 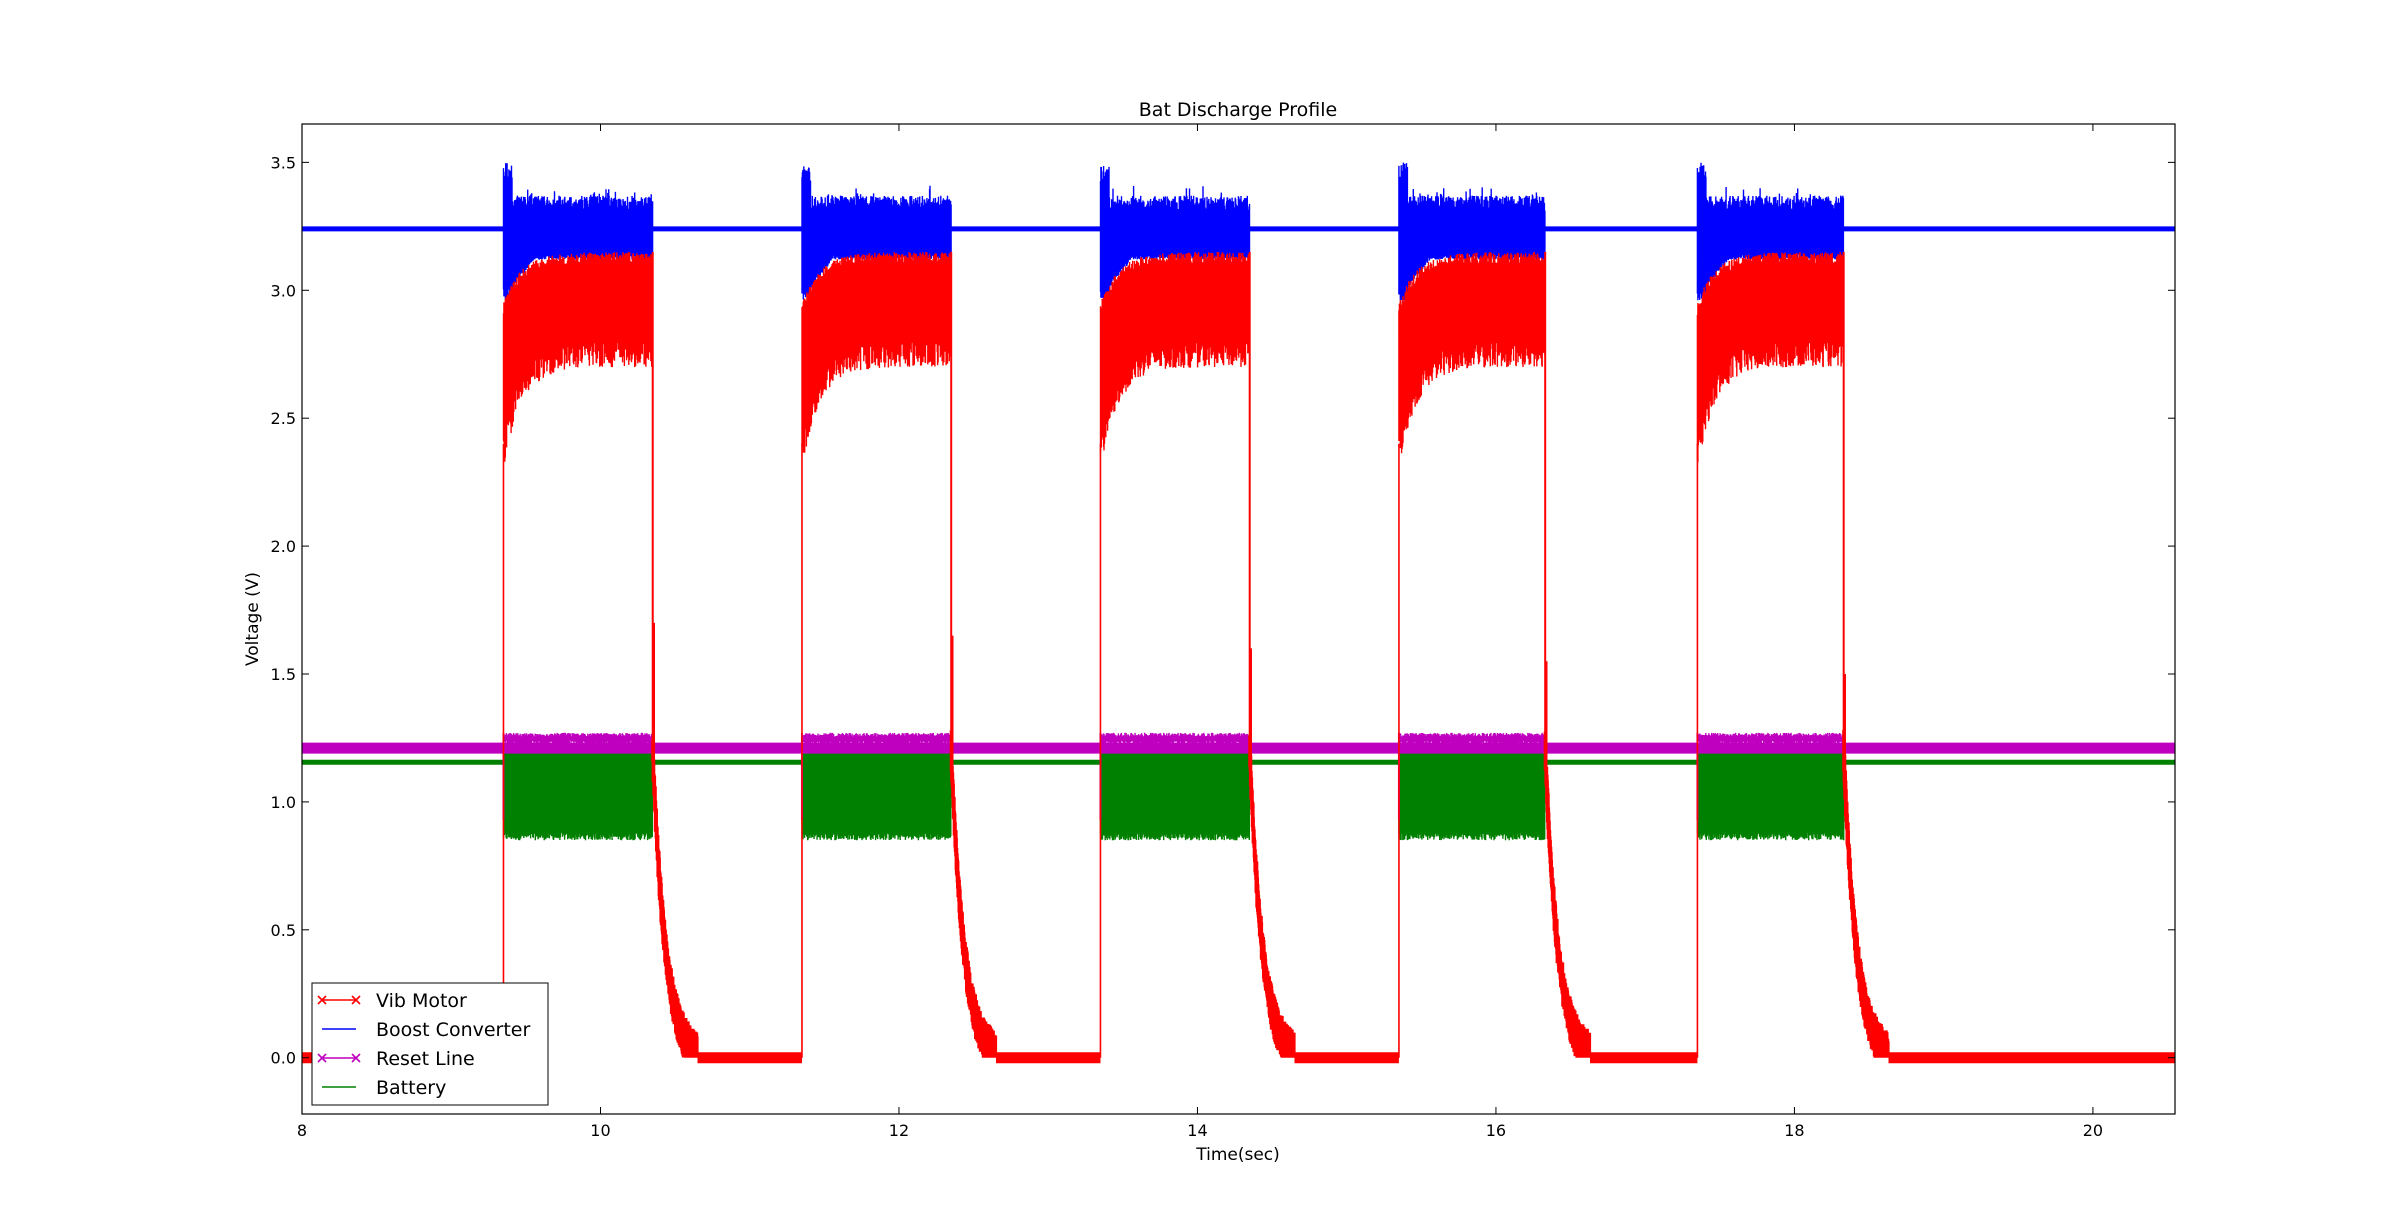 What do you see at coordinates (253, 619) in the screenshot?
I see `y-axis-label: Voltage (V)` at bounding box center [253, 619].